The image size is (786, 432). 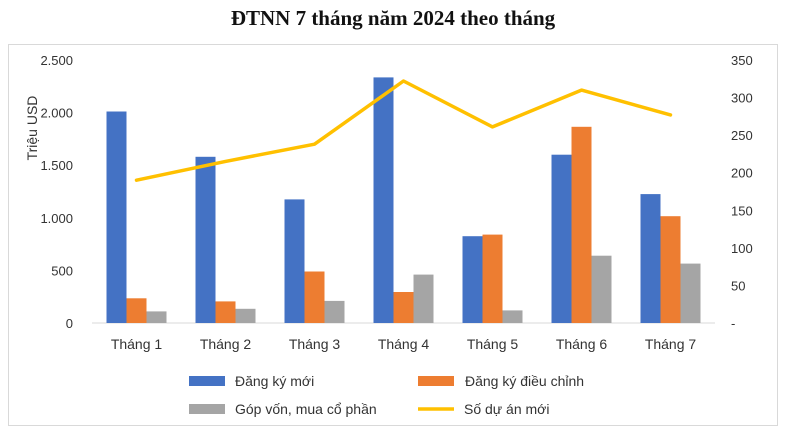 What do you see at coordinates (742, 60) in the screenshot?
I see `y2-tick-label: 350` at bounding box center [742, 60].